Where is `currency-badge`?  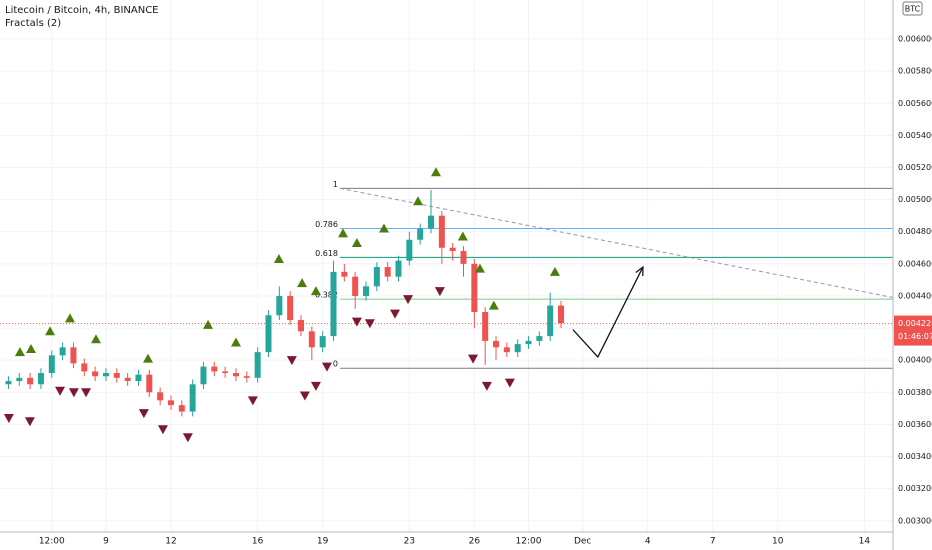 currency-badge is located at coordinates (912, 8).